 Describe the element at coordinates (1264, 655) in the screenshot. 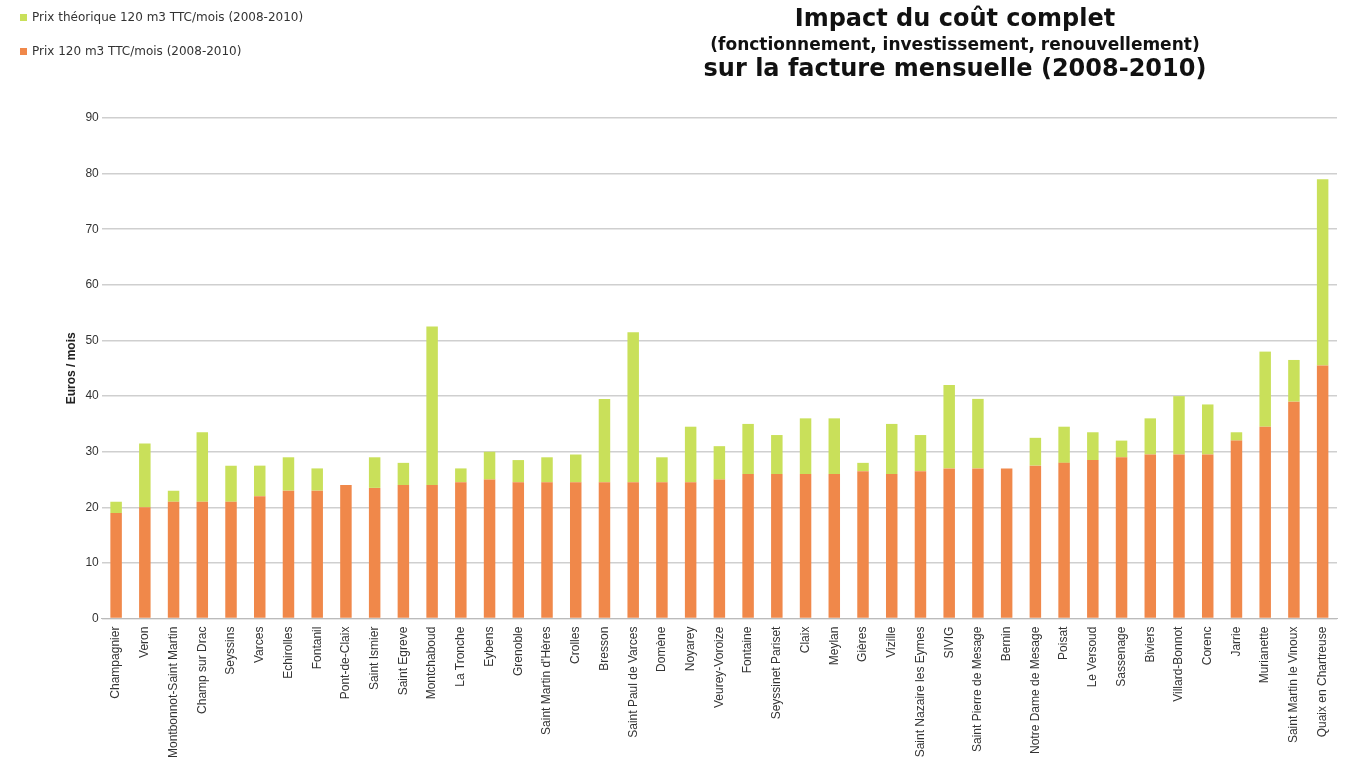

I see `x-tick-label: Murianette` at that location.